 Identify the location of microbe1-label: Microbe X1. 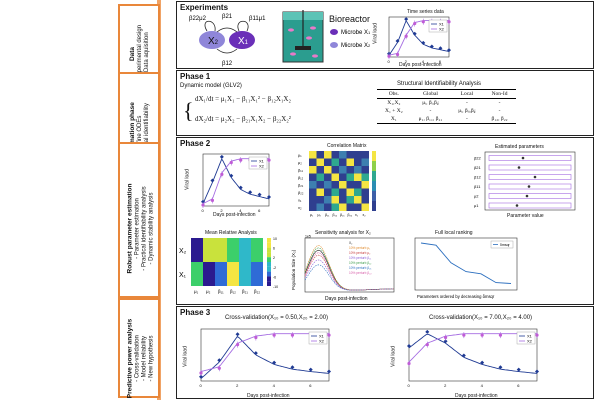
(356, 33).